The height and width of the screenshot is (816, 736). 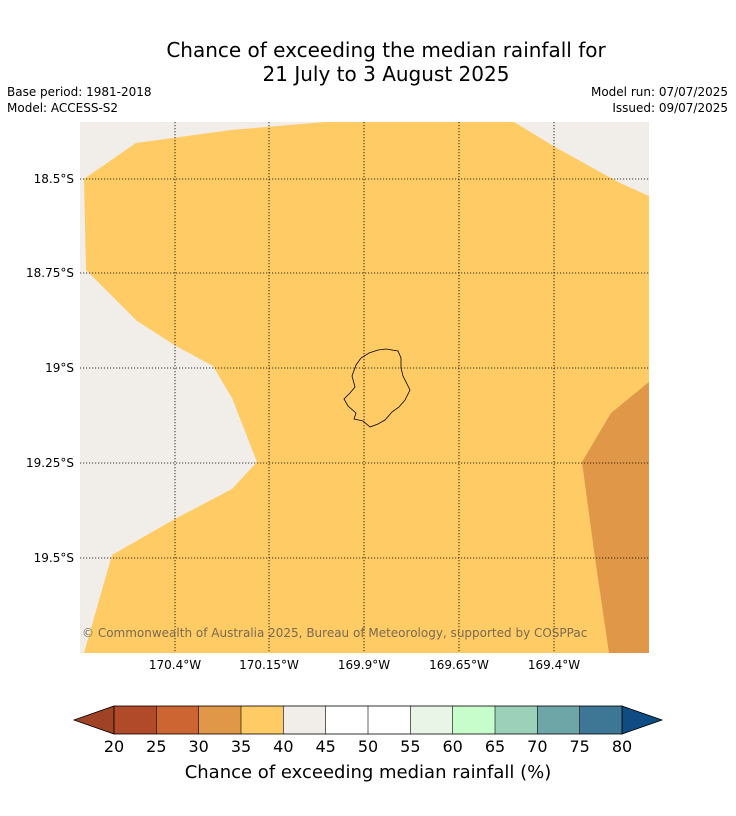 What do you see at coordinates (452, 746) in the screenshot?
I see `colorbar-tick-label: 60` at bounding box center [452, 746].